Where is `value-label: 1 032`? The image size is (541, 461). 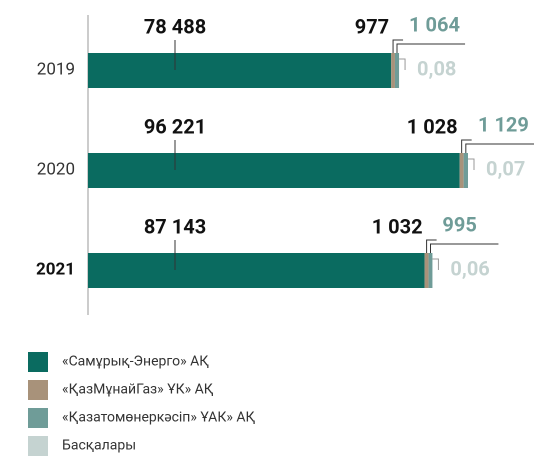
value-label: 1 032 is located at coordinates (397, 226).